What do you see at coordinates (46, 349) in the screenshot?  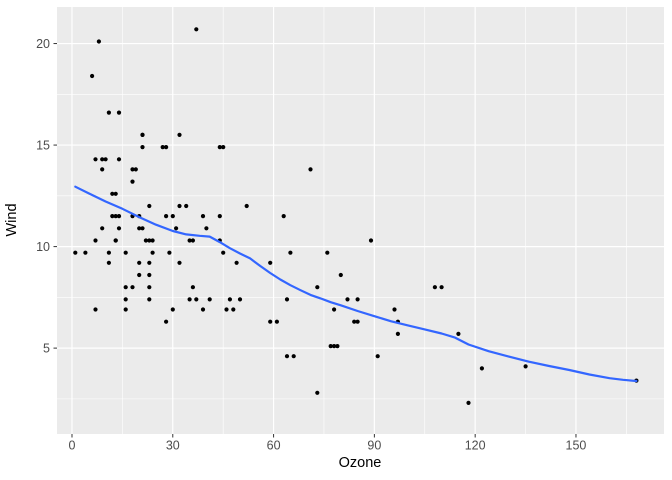 I see `y-tick-label: 5` at bounding box center [46, 349].